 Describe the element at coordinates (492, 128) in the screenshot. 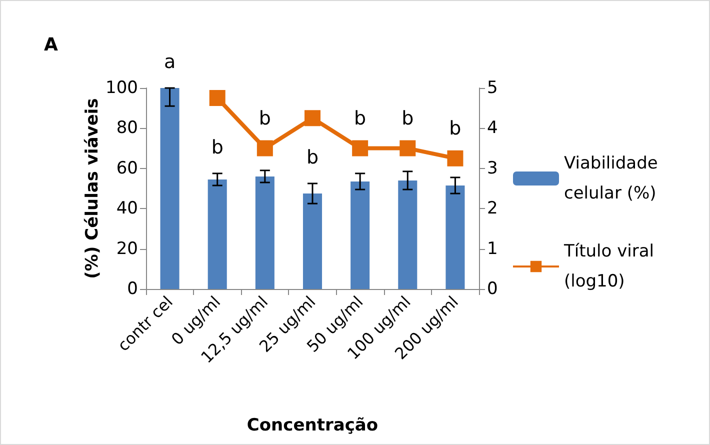

I see `y2-tick-label: 4` at that location.